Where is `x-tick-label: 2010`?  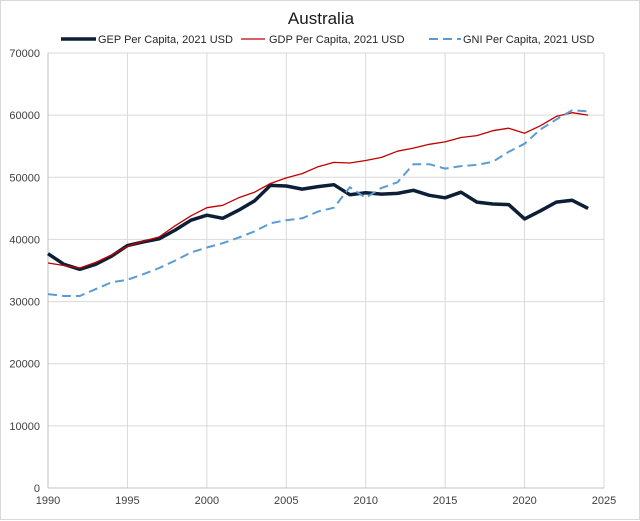 x-tick-label: 2010 is located at coordinates (365, 501).